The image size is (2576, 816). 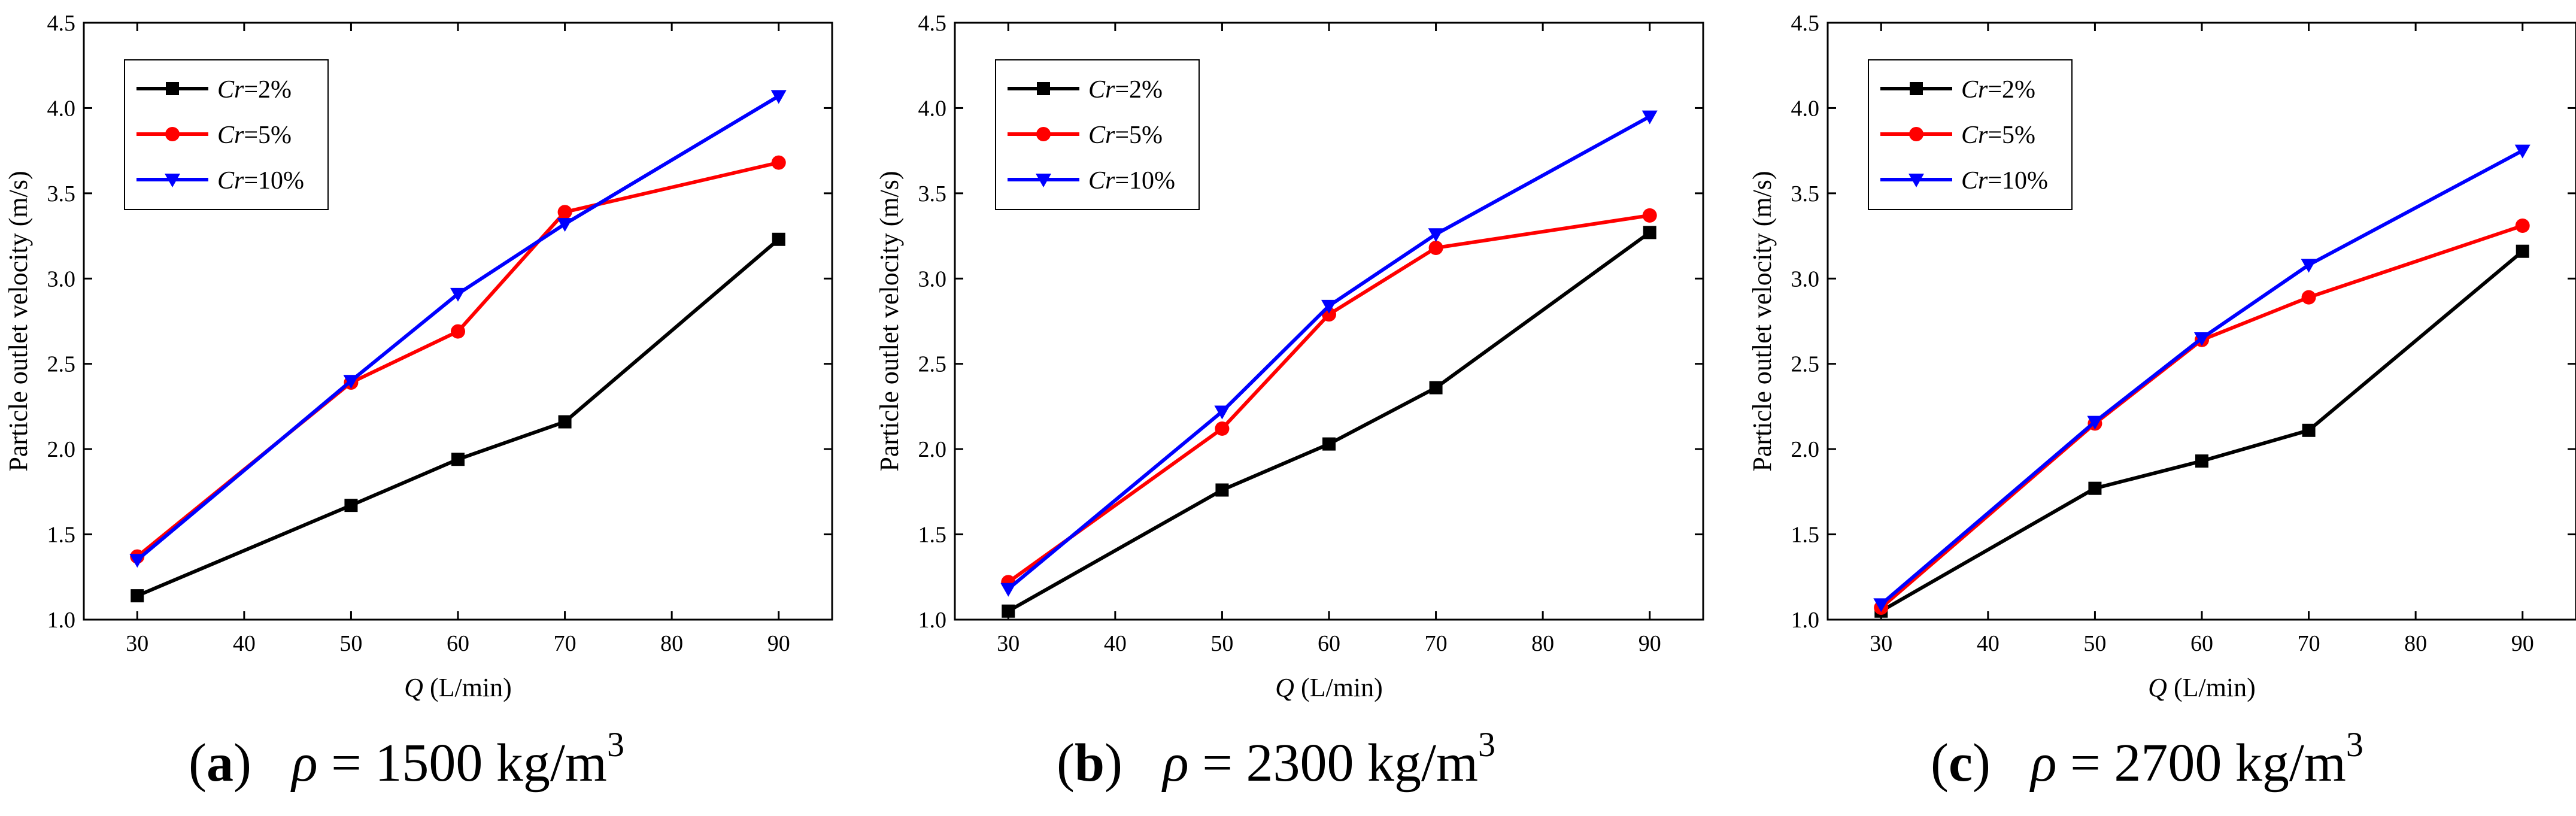 What do you see at coordinates (2147, 759) in the screenshot?
I see `caption-c: (c) ρ = 2700 kg/m3` at bounding box center [2147, 759].